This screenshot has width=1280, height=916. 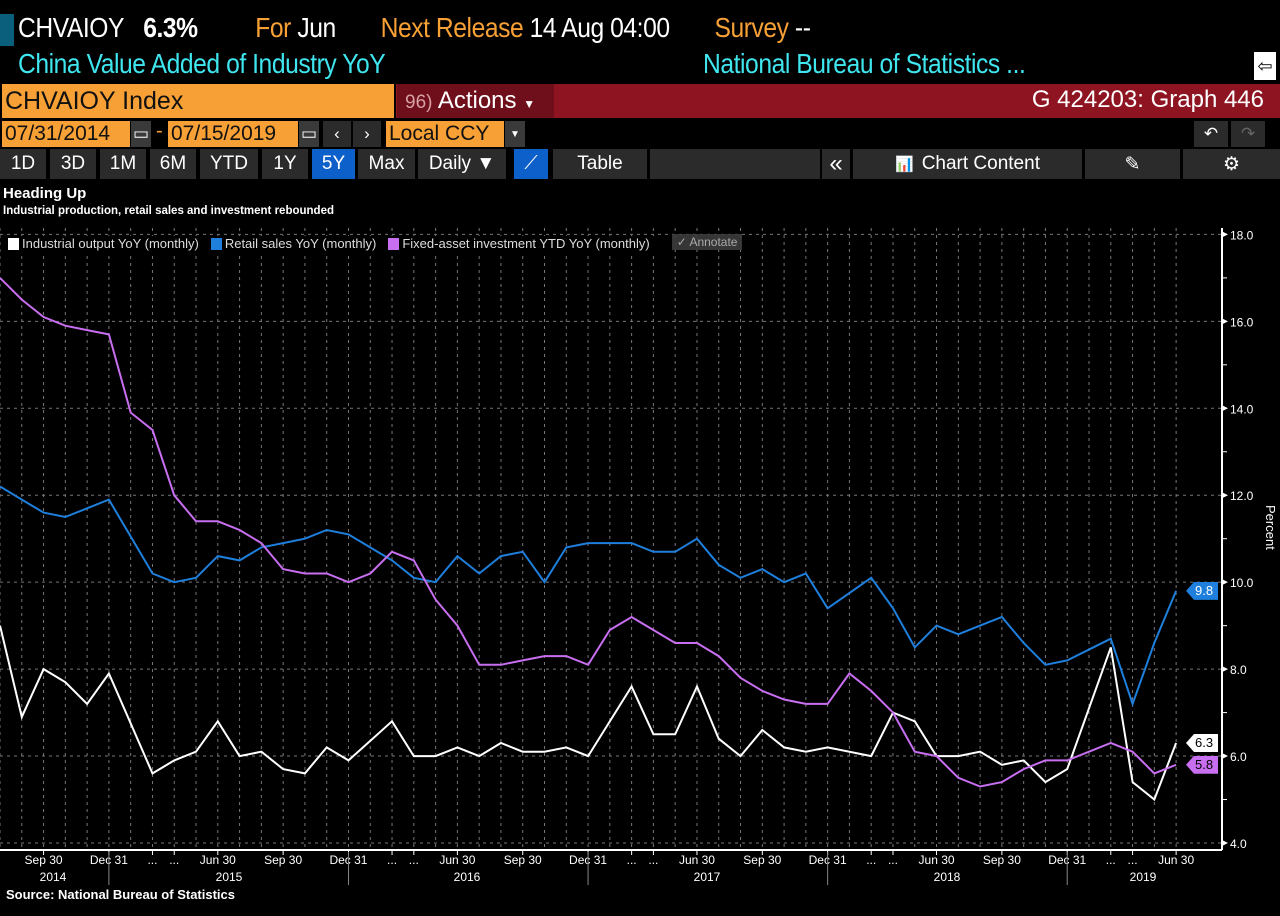 What do you see at coordinates (53, 877) in the screenshot?
I see `year-label: 2014` at bounding box center [53, 877].